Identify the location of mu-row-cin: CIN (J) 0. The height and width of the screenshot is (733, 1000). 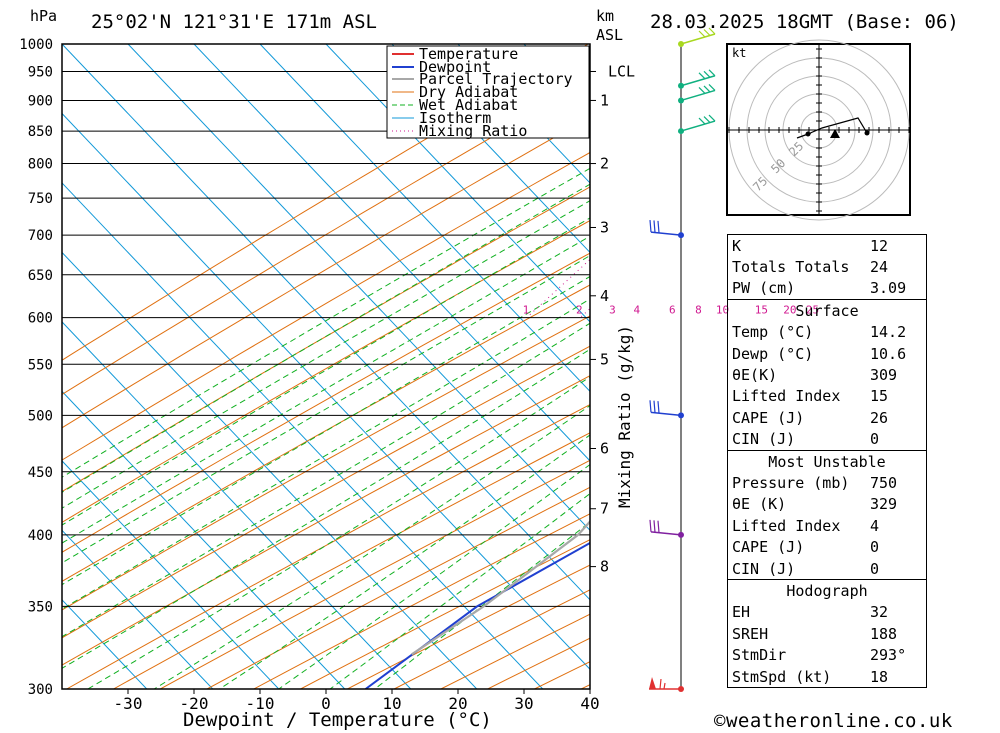
(827, 569).